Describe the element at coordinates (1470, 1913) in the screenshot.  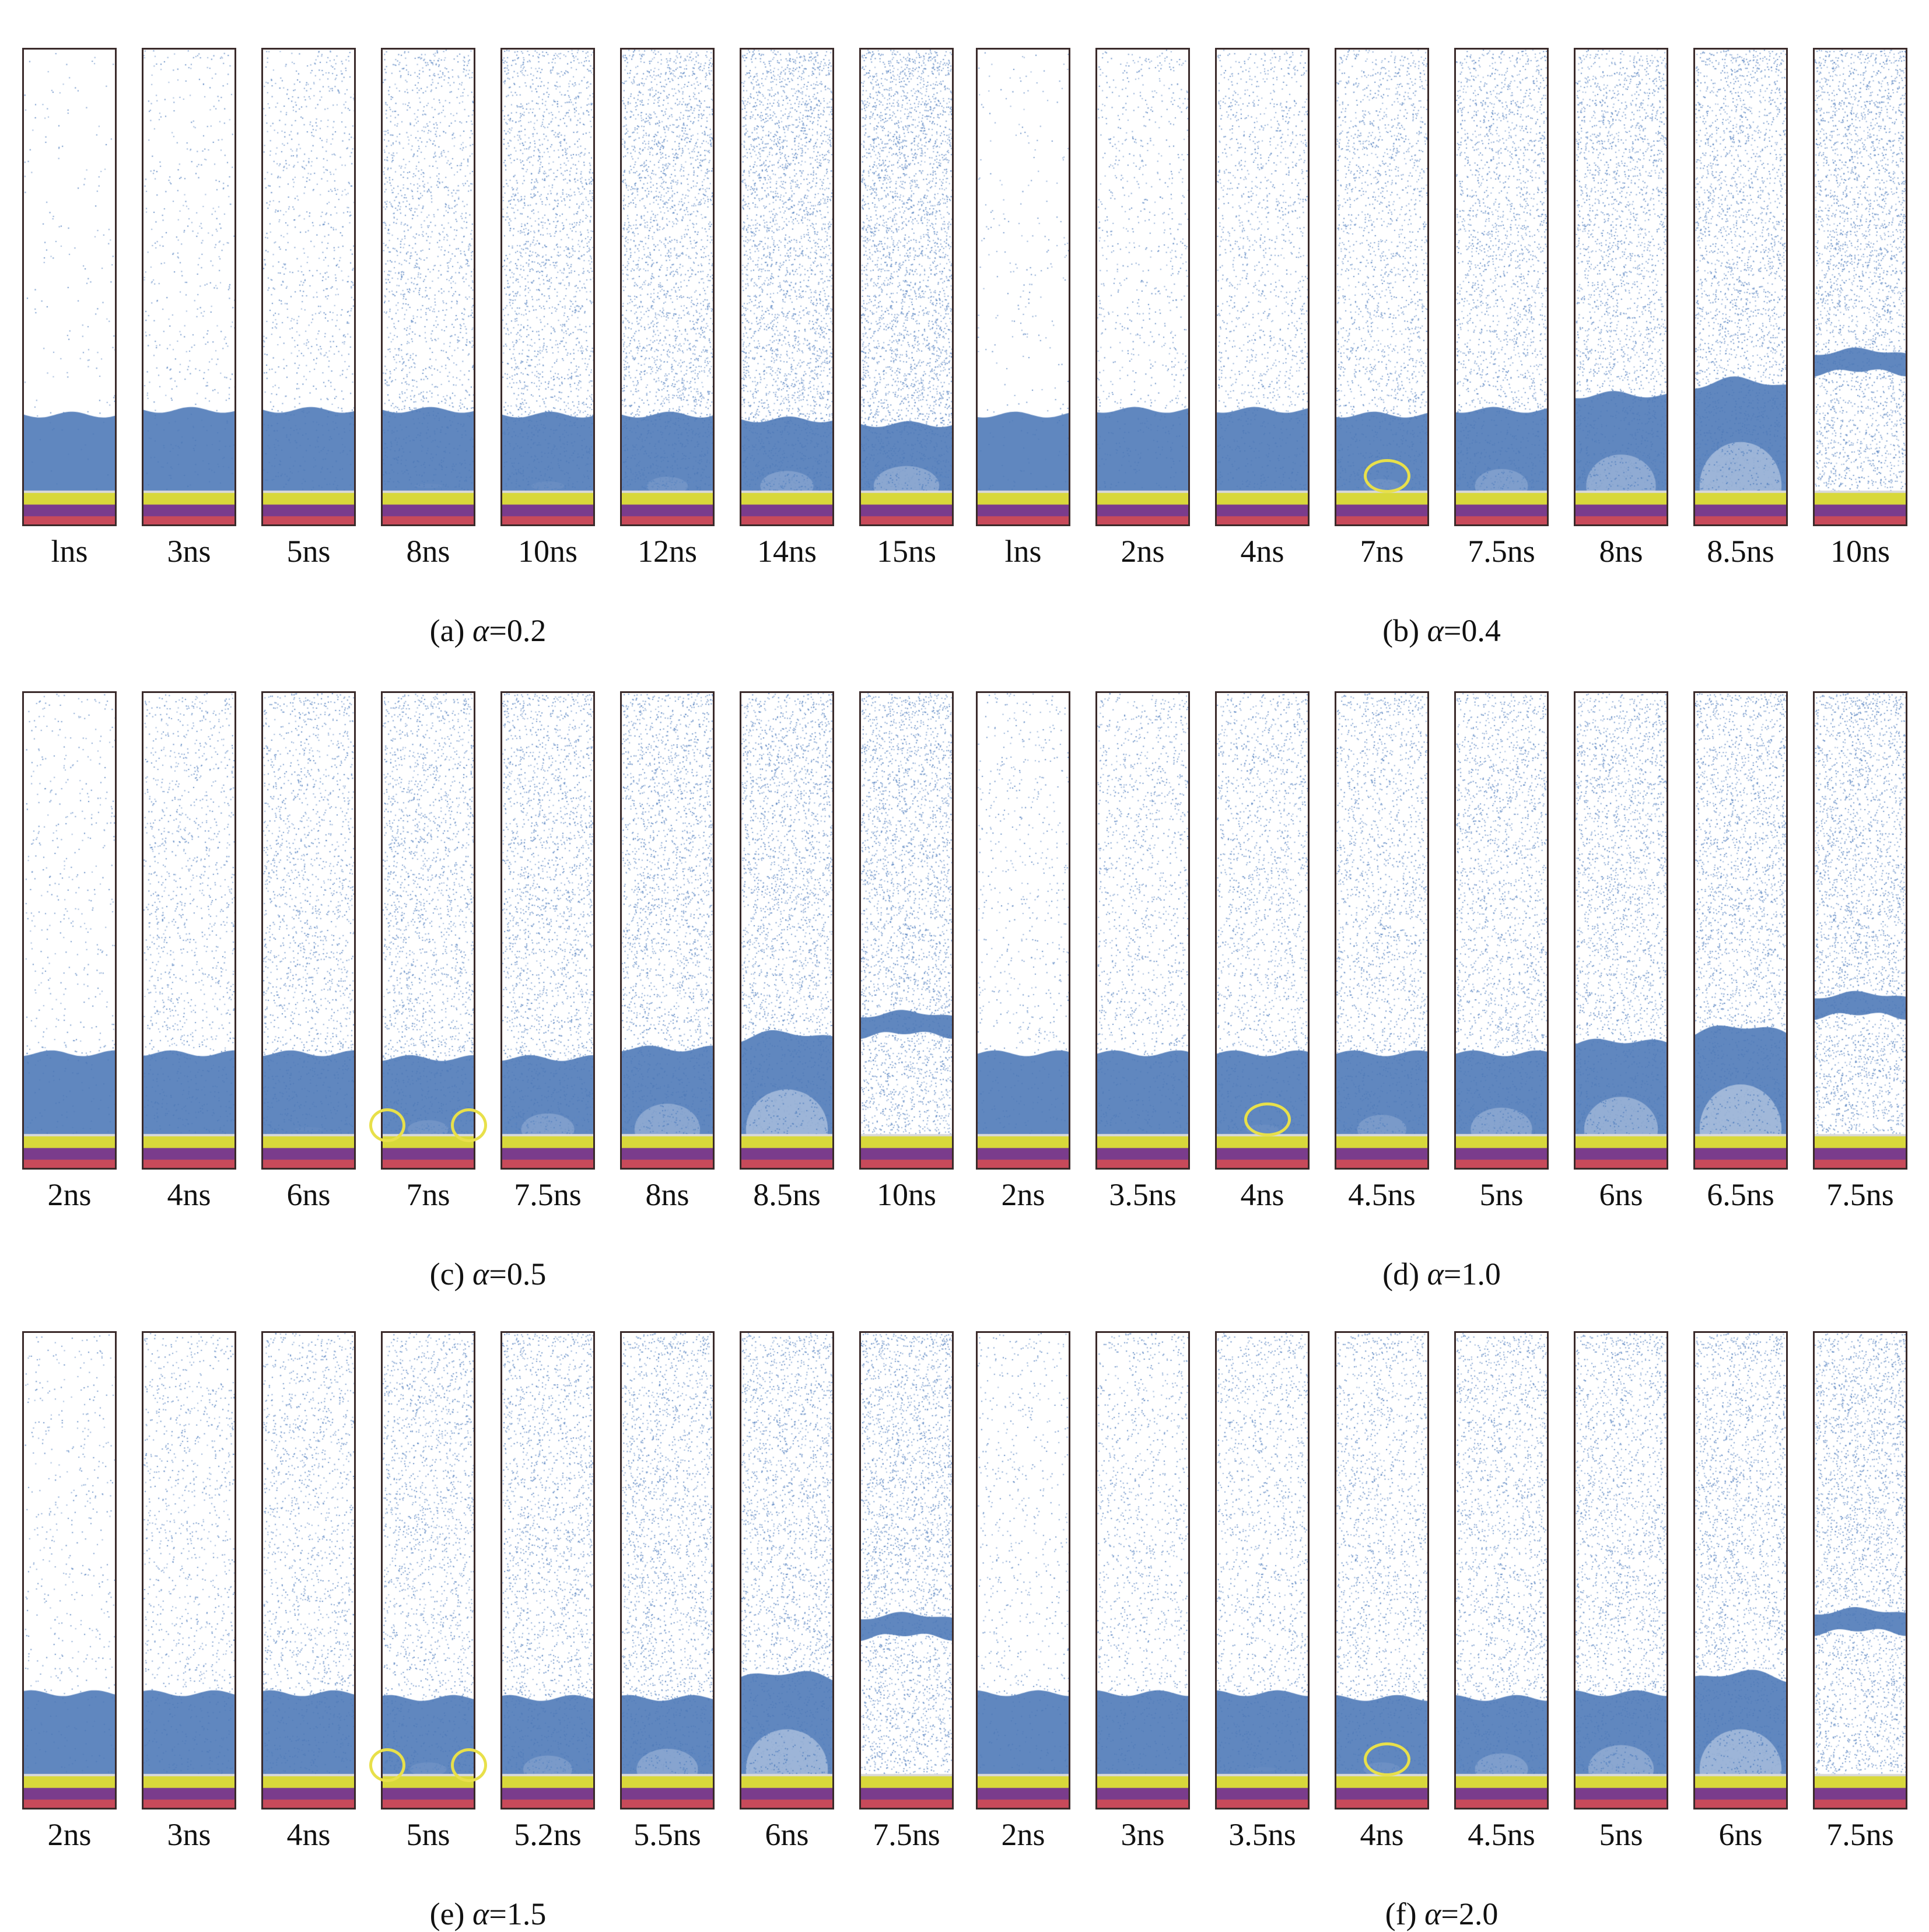
I see `caption-value: =2.0` at that location.